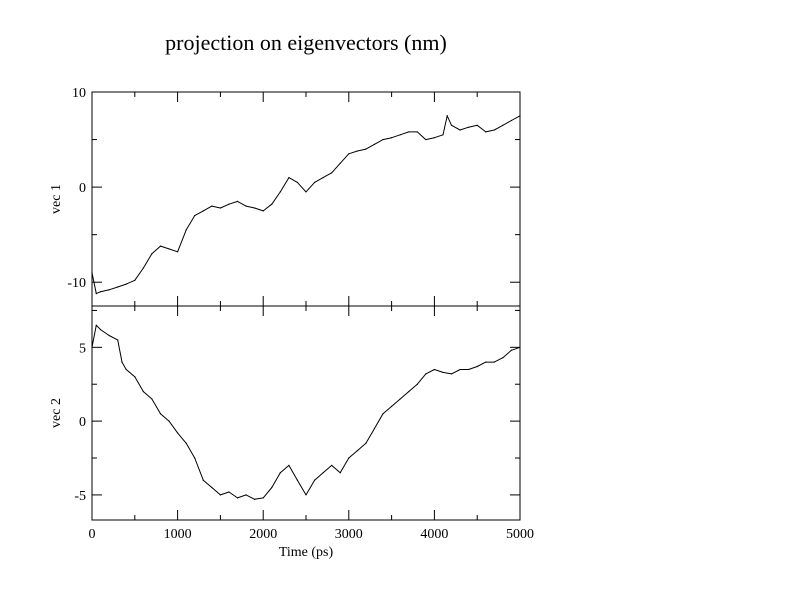 This screenshot has width=792, height=612. Describe the element at coordinates (306, 552) in the screenshot. I see `x-axis-label: Time (ps)` at that location.